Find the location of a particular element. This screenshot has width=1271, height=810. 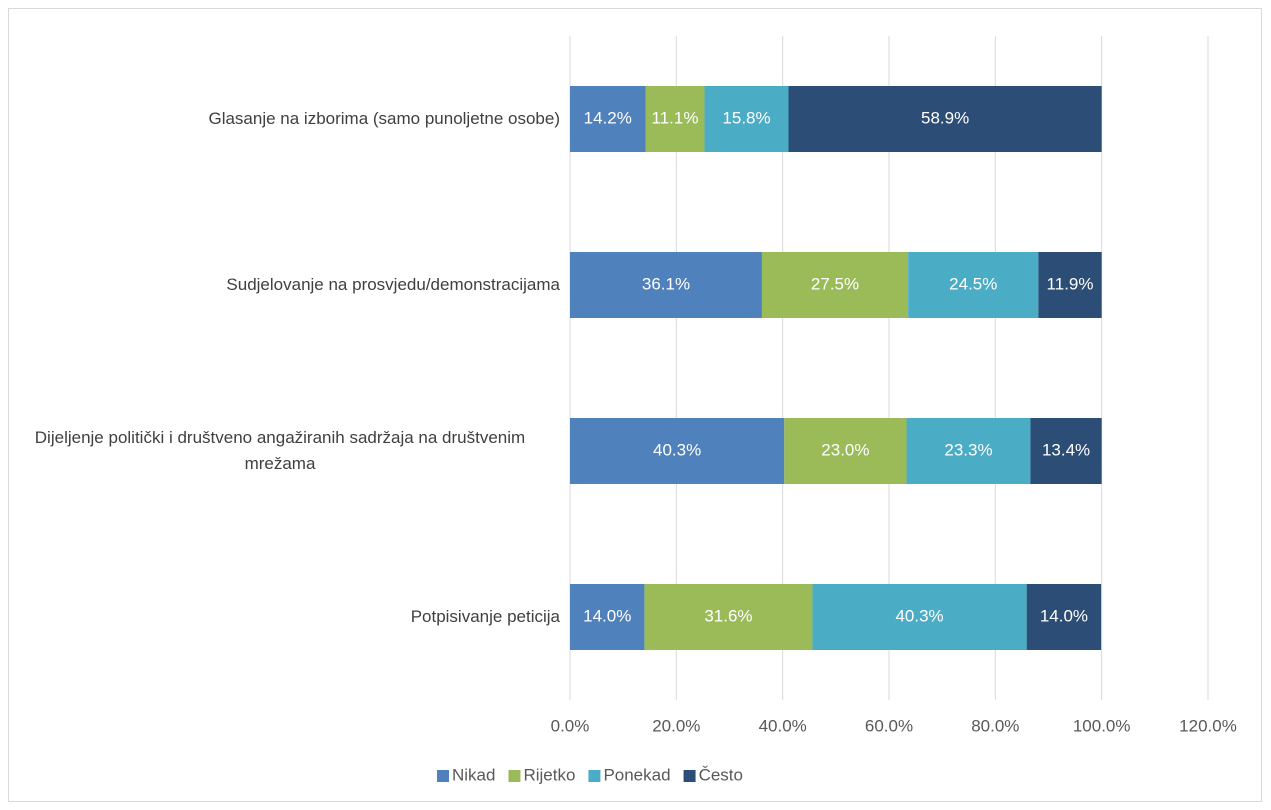

legend-label: Ponekad is located at coordinates (636, 774).